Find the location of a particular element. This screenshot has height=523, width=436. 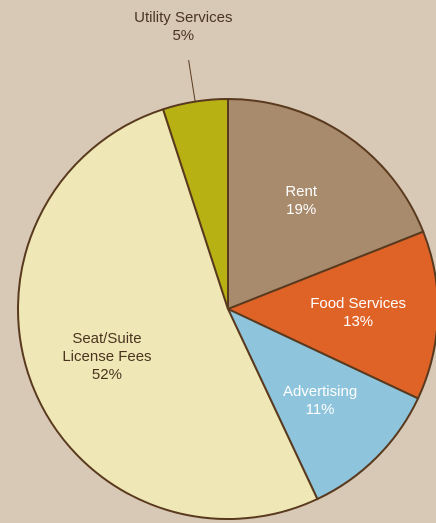

slice-label: Rent 19% is located at coordinates (301, 201).